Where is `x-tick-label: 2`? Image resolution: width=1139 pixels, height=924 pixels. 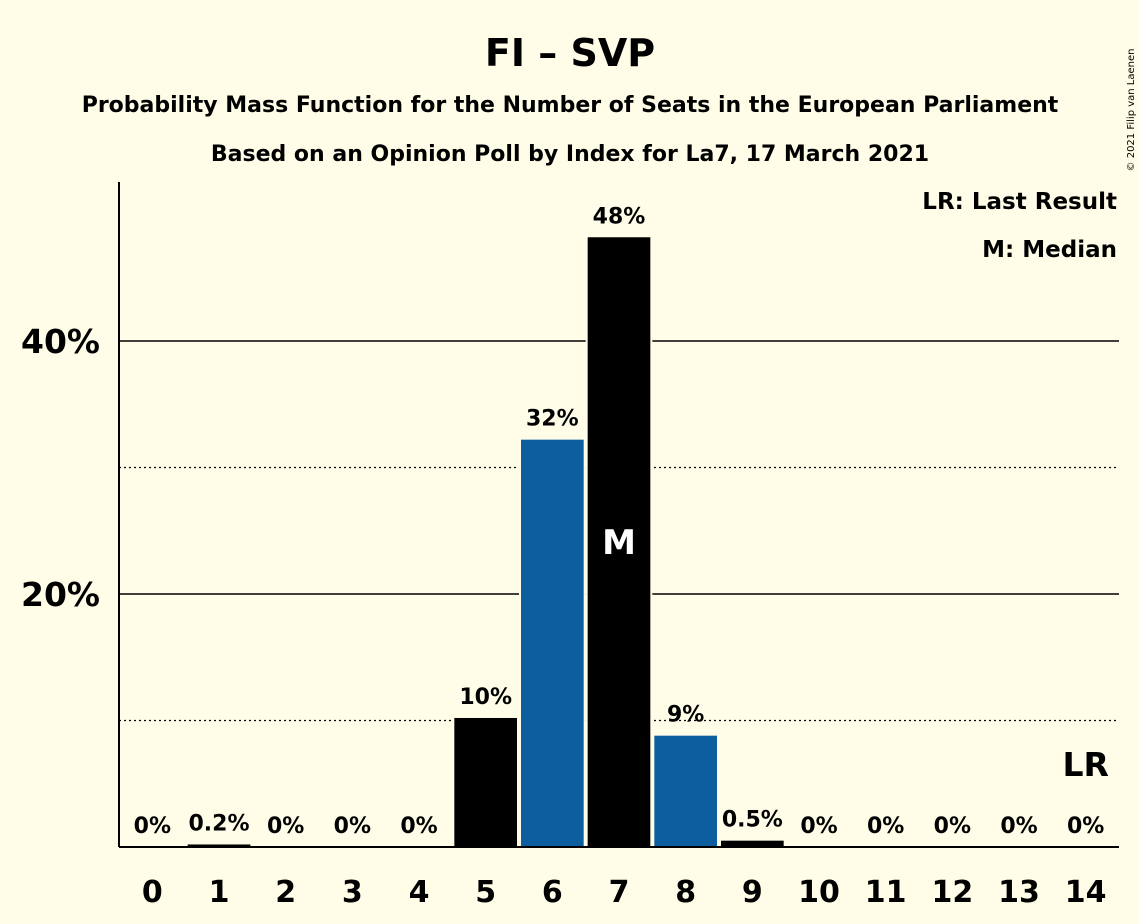
x-tick-label: 2 is located at coordinates (285, 892).